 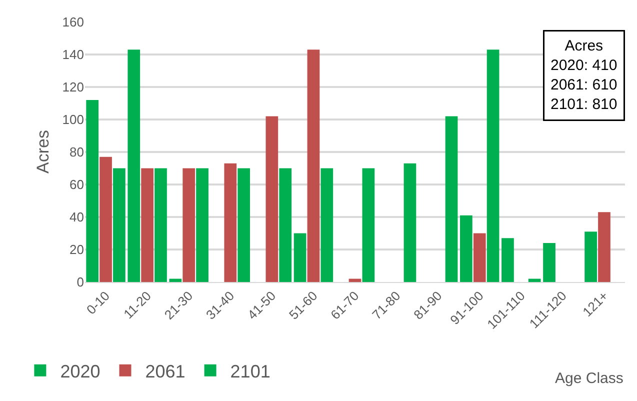 What do you see at coordinates (589, 378) in the screenshot?
I see `x-axis-title: Age Class` at bounding box center [589, 378].